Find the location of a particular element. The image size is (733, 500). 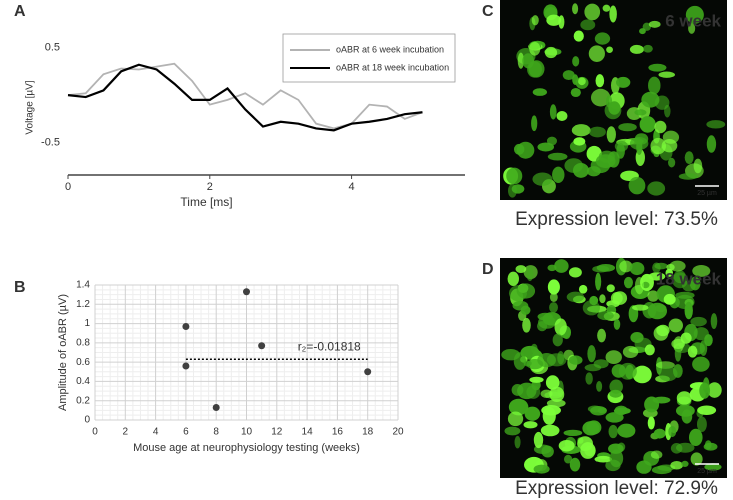

y-tick-label: 1.2 is located at coordinates (83, 304).